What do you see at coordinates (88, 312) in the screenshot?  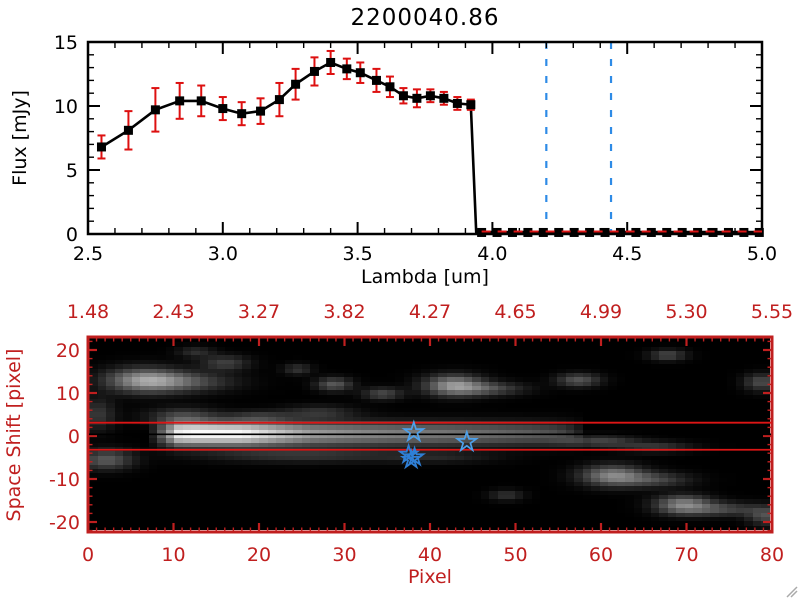 I see `image-wavelength-tick-label: 1.48` at bounding box center [88, 312].